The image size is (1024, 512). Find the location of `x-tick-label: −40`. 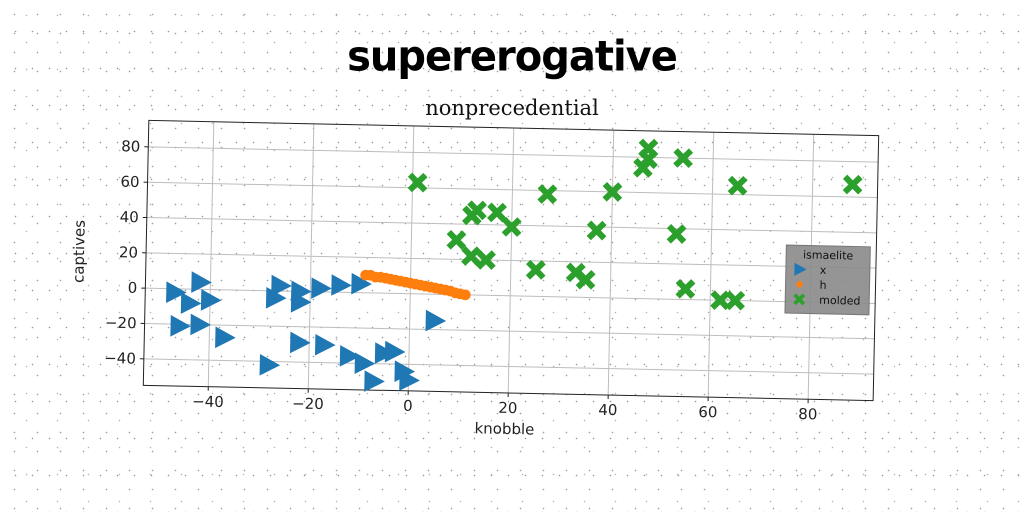

x-tick-label: −40 is located at coordinates (208, 401).